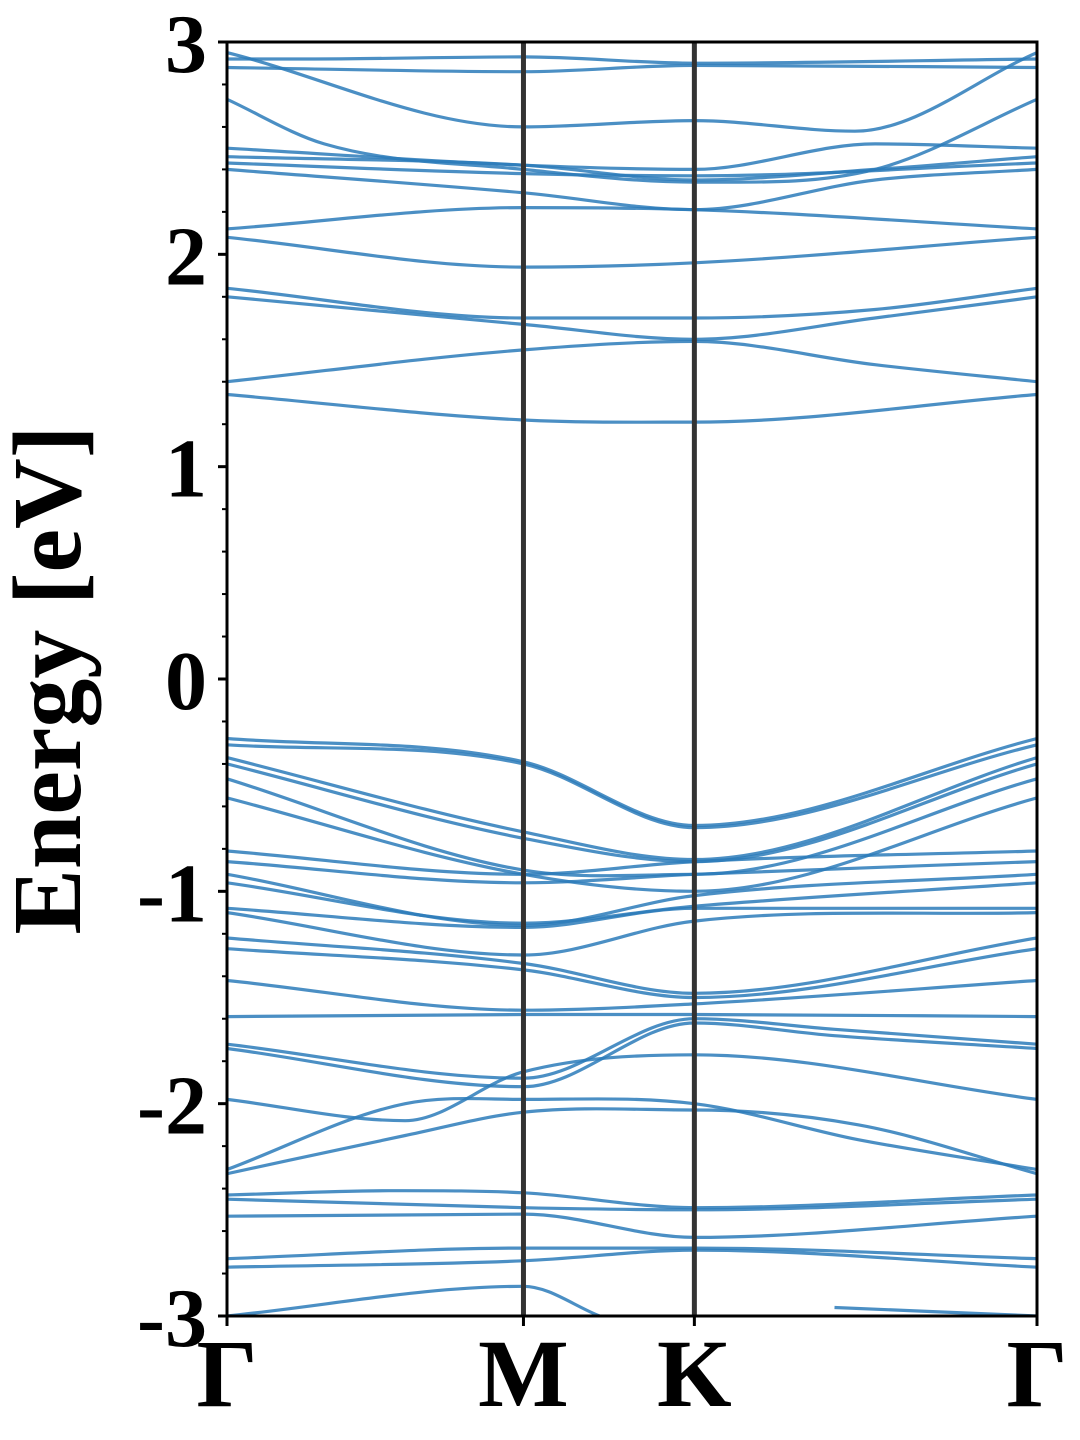 This screenshot has height=1440, width=1080. What do you see at coordinates (186, 469) in the screenshot?
I see `y-tick-label: 1` at bounding box center [186, 469].